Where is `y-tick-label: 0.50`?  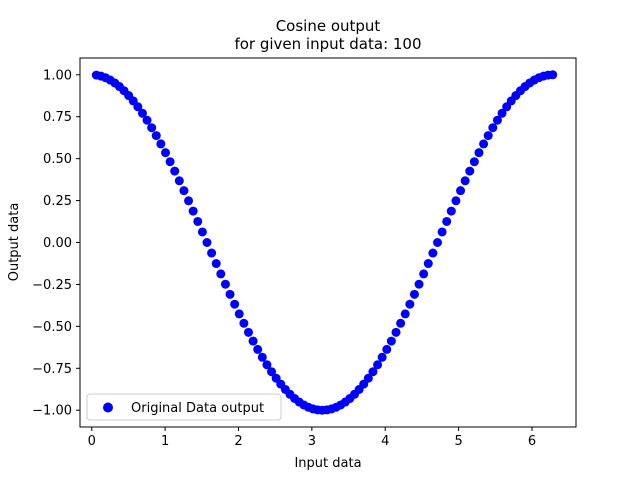 y-tick-label: 0.50 is located at coordinates (57, 159).